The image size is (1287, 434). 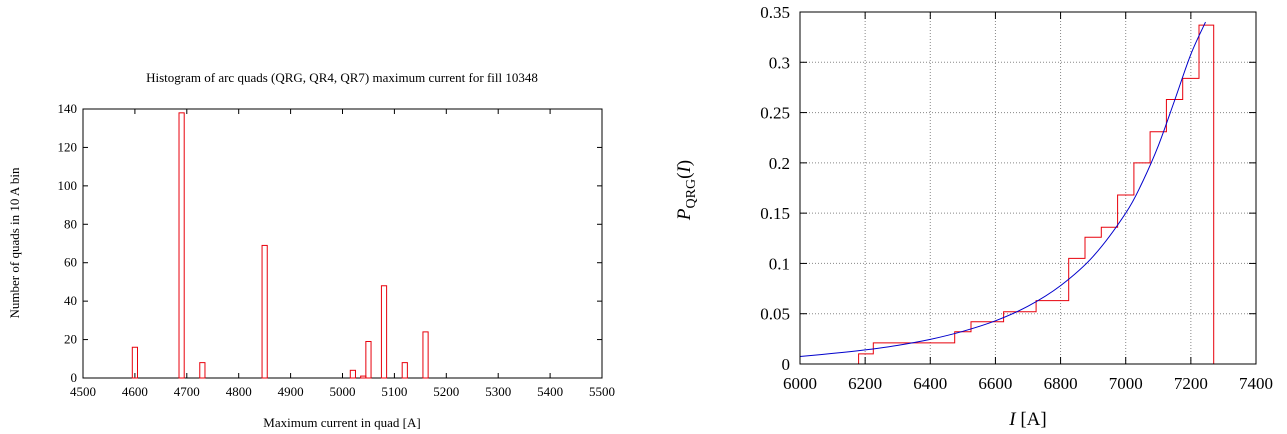 What do you see at coordinates (1256, 383) in the screenshot?
I see `probability-x-tick-label: 7400` at bounding box center [1256, 383].